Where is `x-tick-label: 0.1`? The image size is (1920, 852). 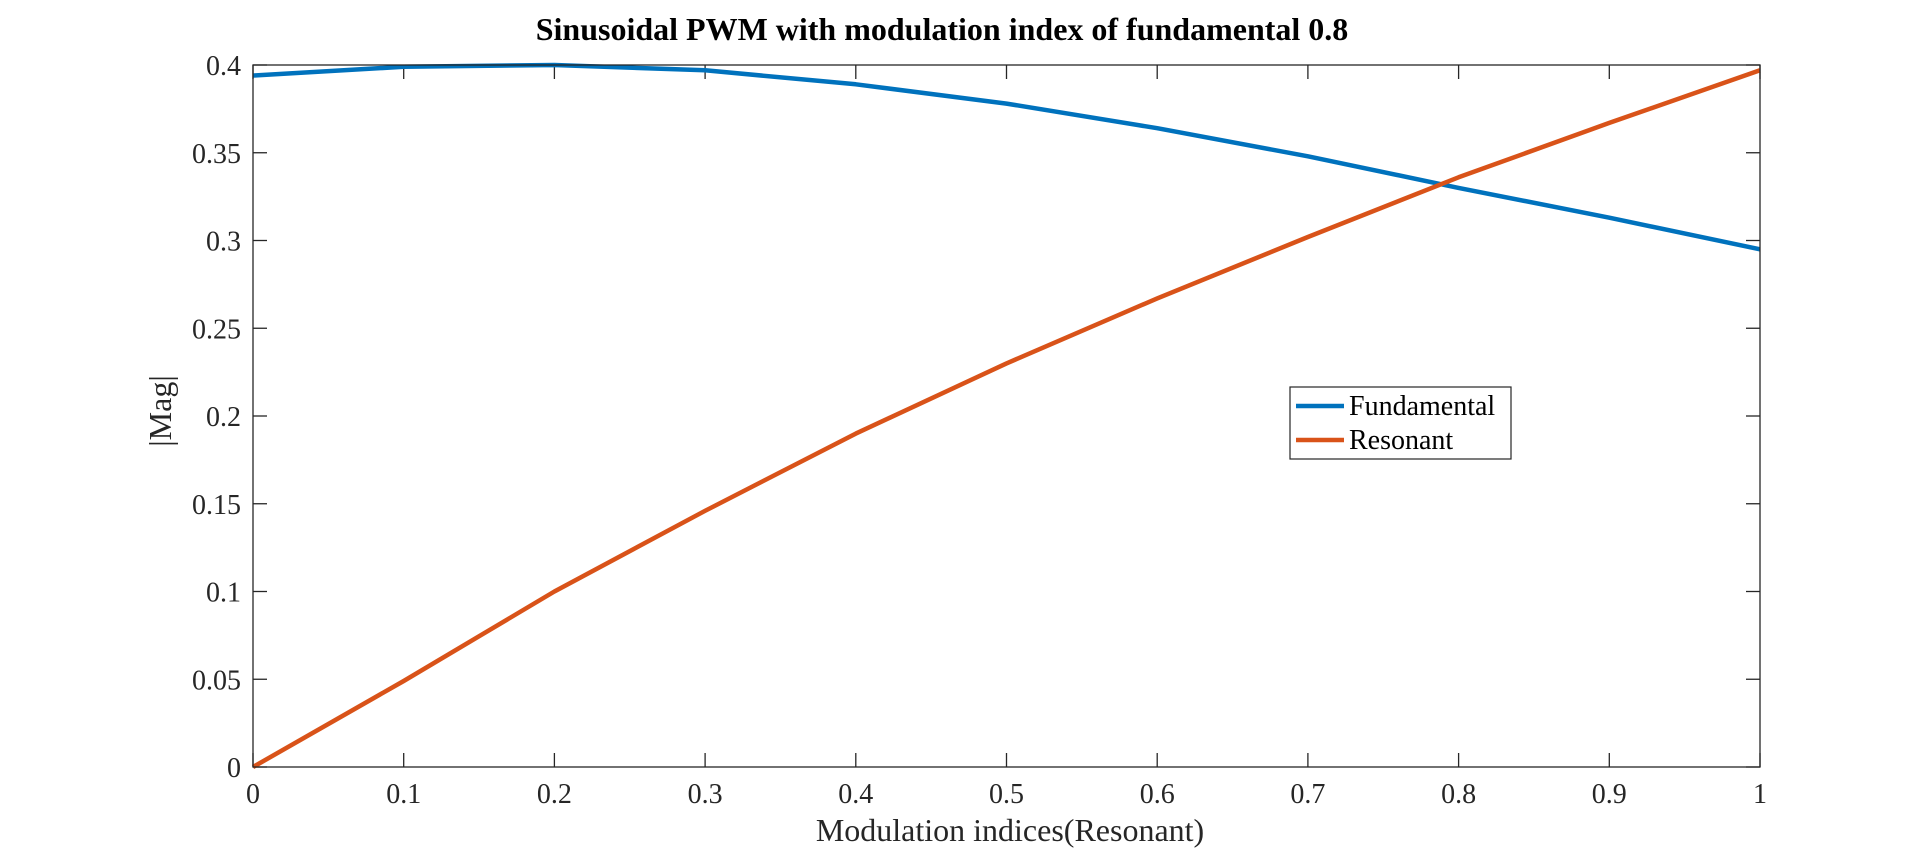
x-tick-label: 0.1 is located at coordinates (403, 794).